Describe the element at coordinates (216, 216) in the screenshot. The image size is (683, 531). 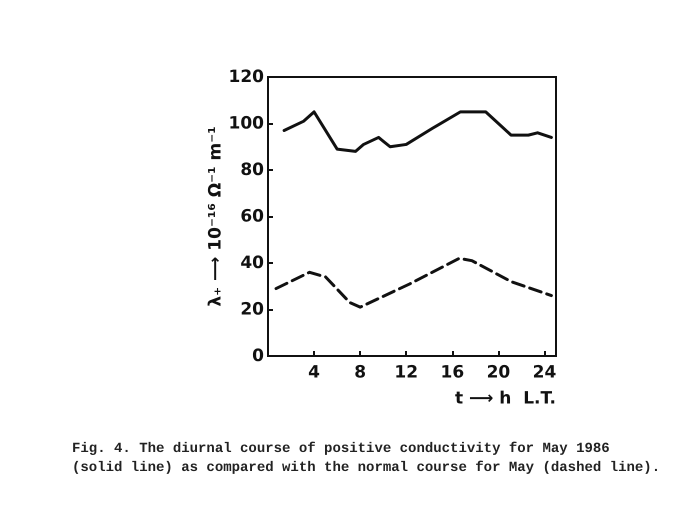
I see `y-axis-title: λ₊ ⟶ 10⁻¹⁶ Ω⁻¹ m⁻¹` at that location.